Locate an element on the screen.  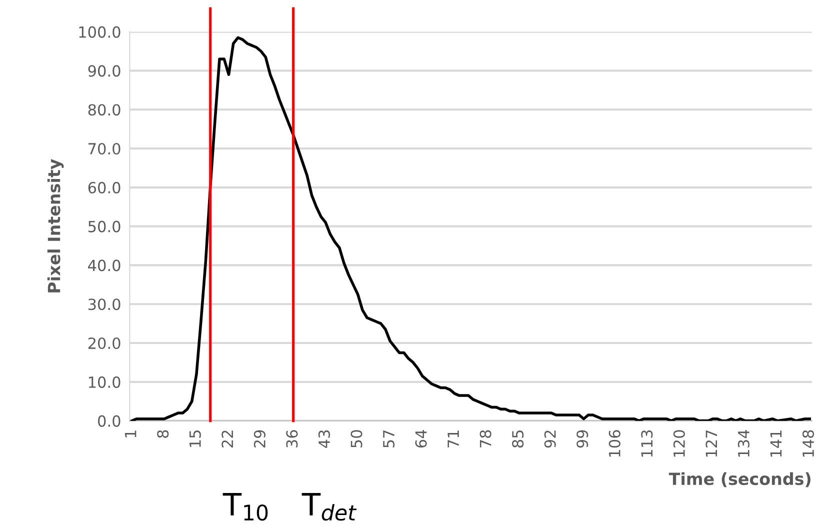
x-tick-label: 113 is located at coordinates (647, 443).